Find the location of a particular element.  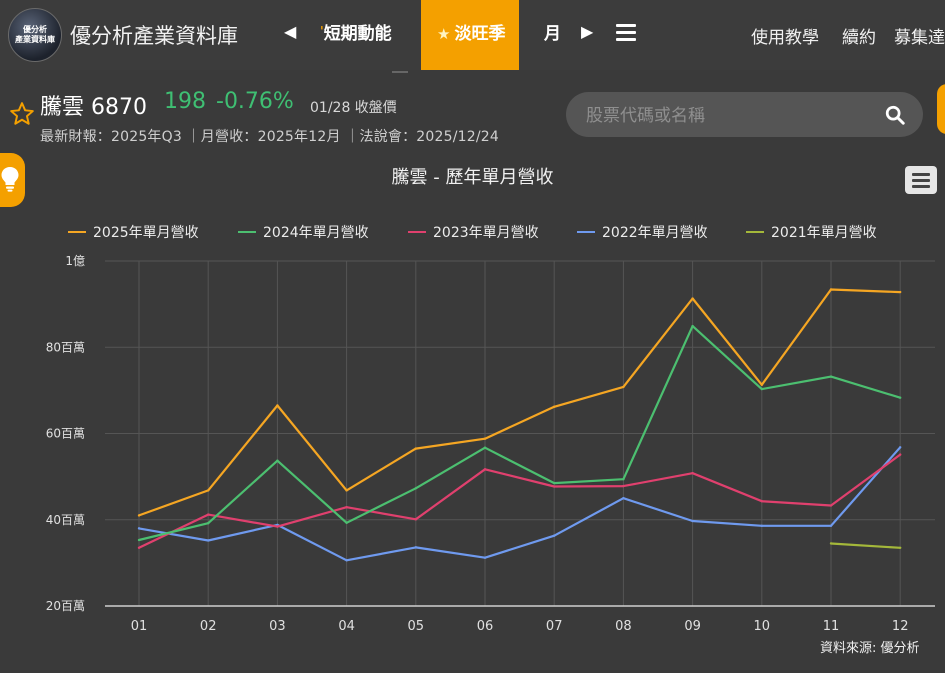

legend-label-2024: 2024年單月營收 is located at coordinates (316, 233).